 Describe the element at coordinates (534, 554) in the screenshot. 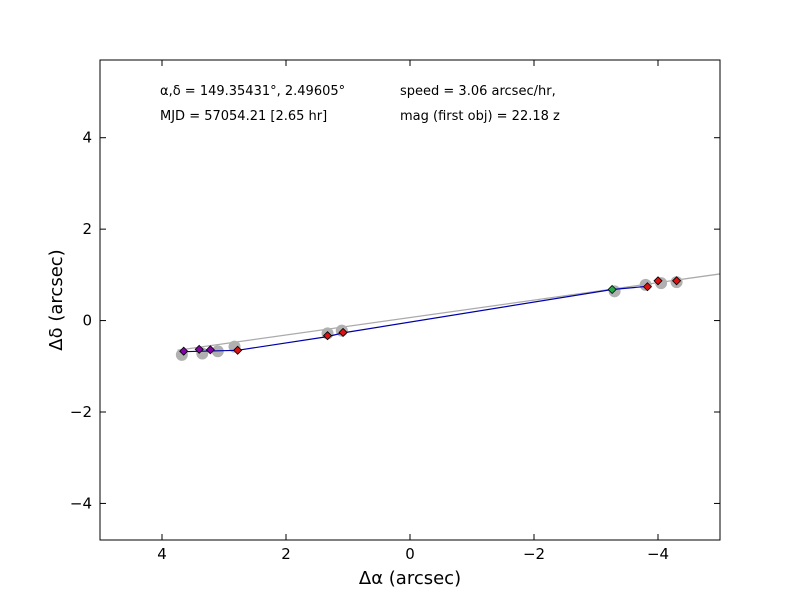

I see `x-tick-label: −2` at that location.